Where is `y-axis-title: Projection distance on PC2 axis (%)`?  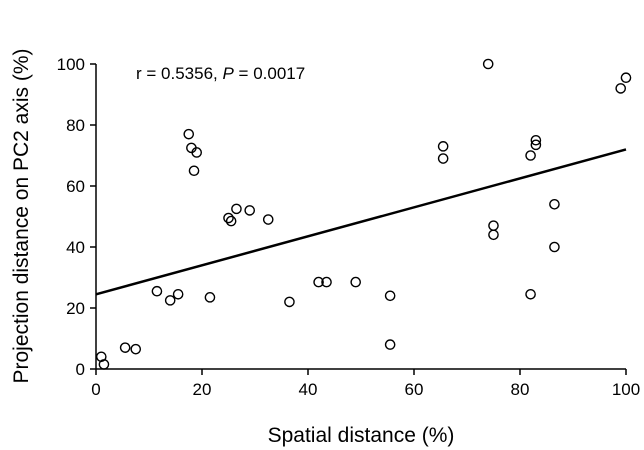
y-axis-title: Projection distance on PC2 axis (%) is located at coordinates (21, 216).